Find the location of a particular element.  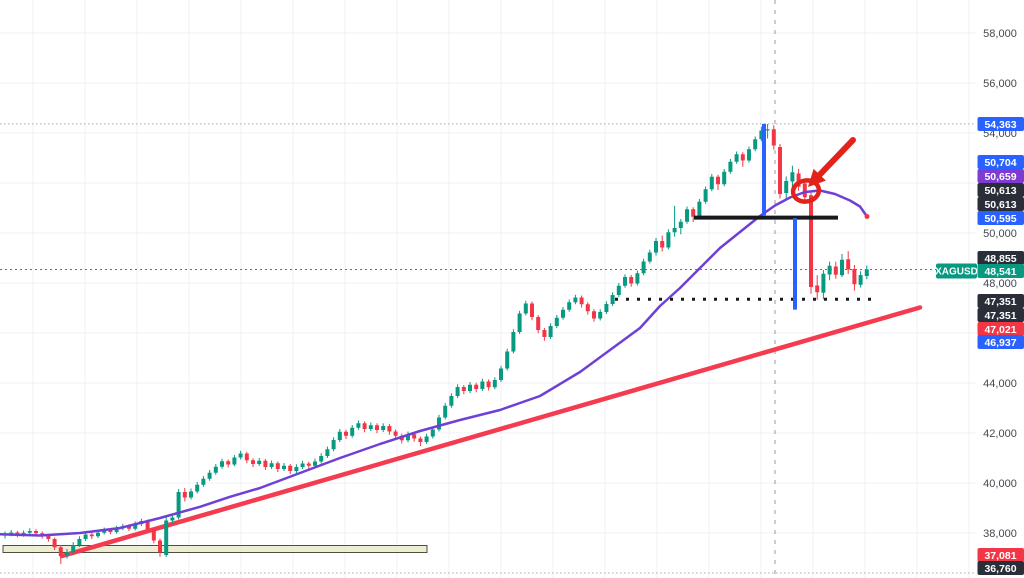

price-label-text: 48,855 is located at coordinates (1000, 259).